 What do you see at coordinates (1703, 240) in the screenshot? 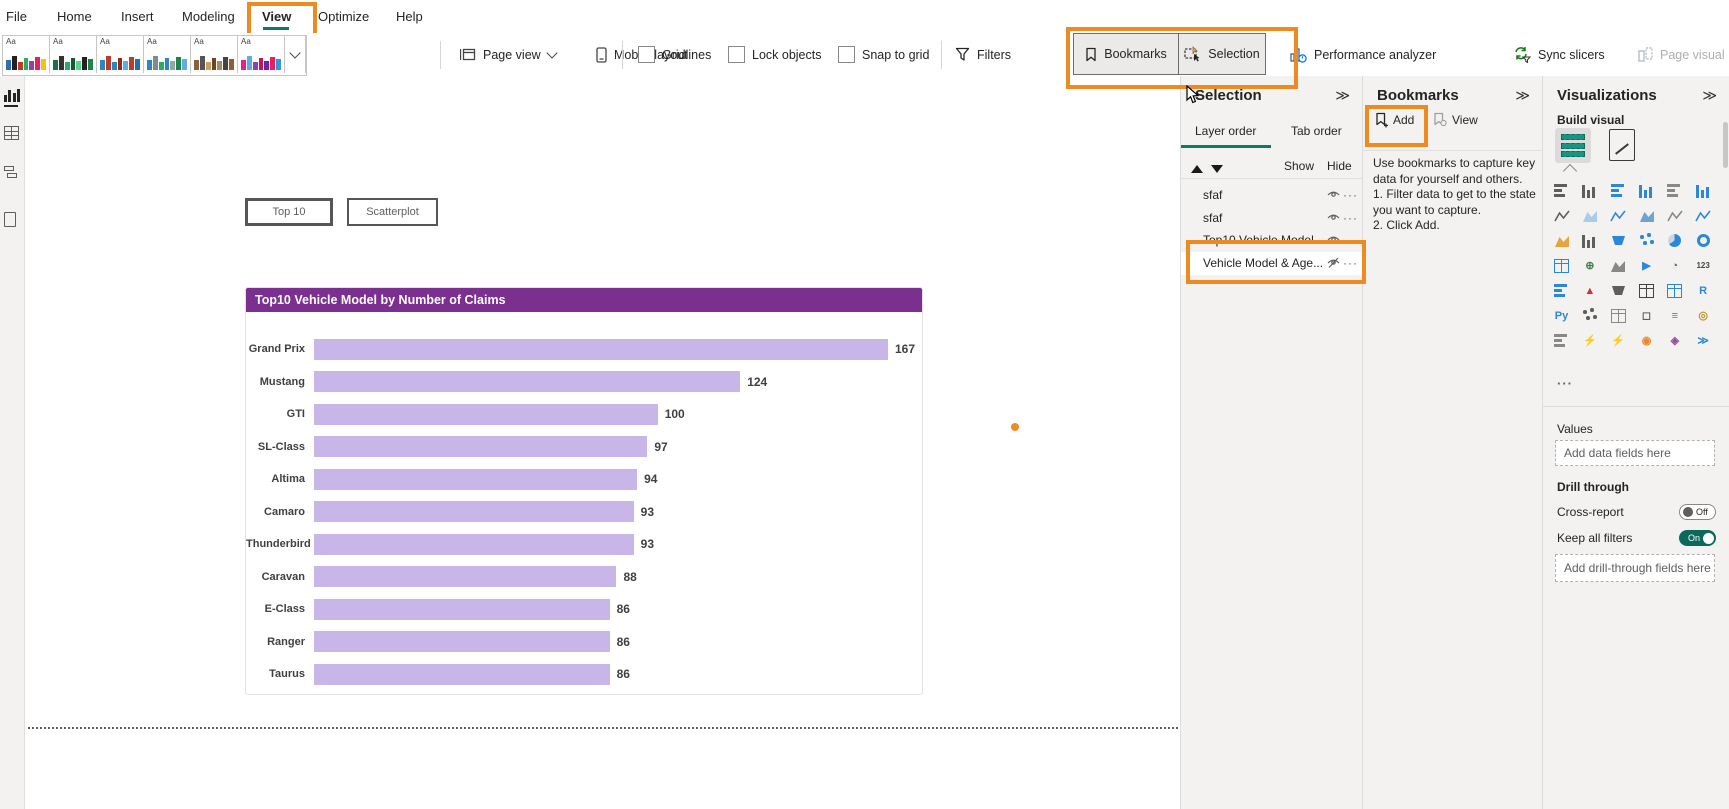
I see `donut-chart-icon` at bounding box center [1703, 240].